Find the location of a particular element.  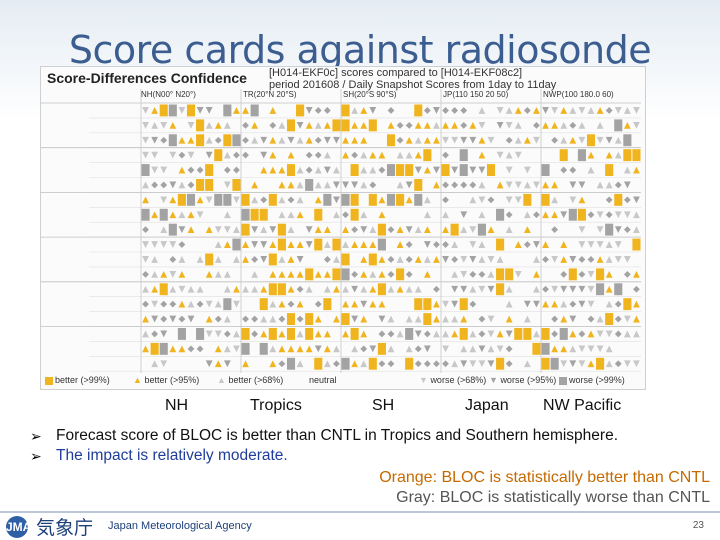

slide-title: Score cards against radiosonde is located at coordinates (360, 50).